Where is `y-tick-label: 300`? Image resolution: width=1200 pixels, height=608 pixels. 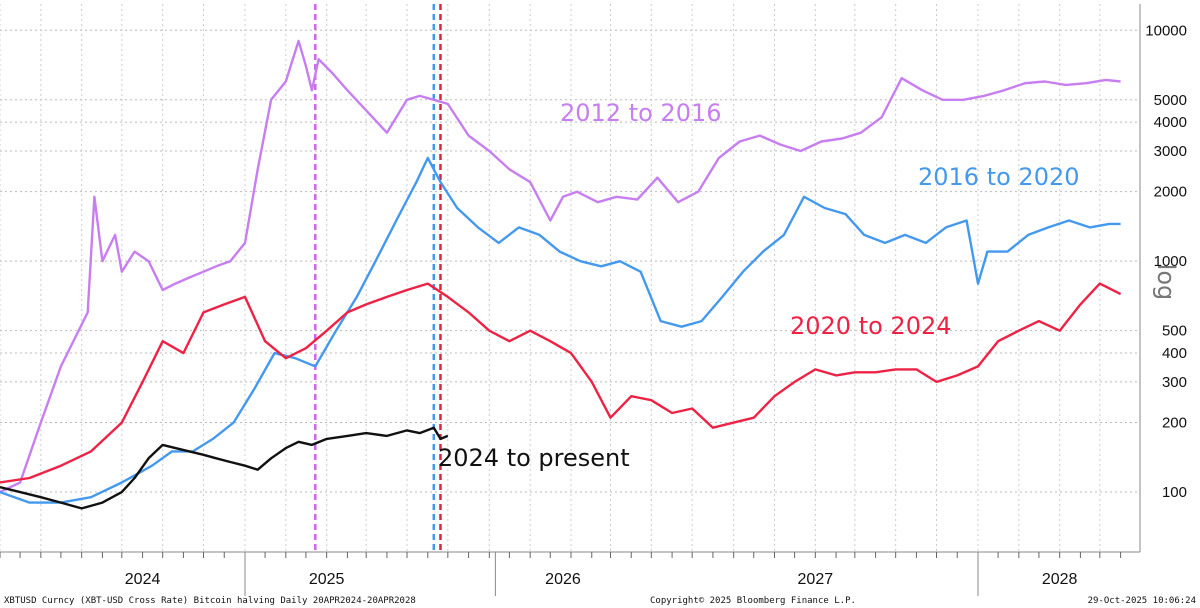
y-tick-label: 300 is located at coordinates (1174, 382).